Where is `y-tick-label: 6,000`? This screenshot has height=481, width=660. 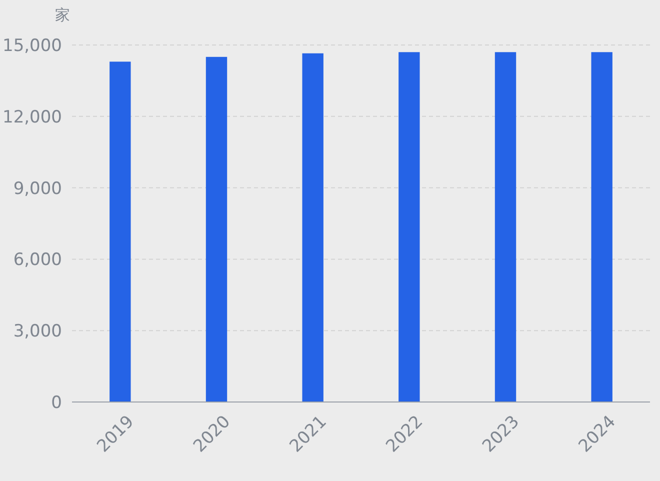 y-tick-label: 6,000 is located at coordinates (37, 260).